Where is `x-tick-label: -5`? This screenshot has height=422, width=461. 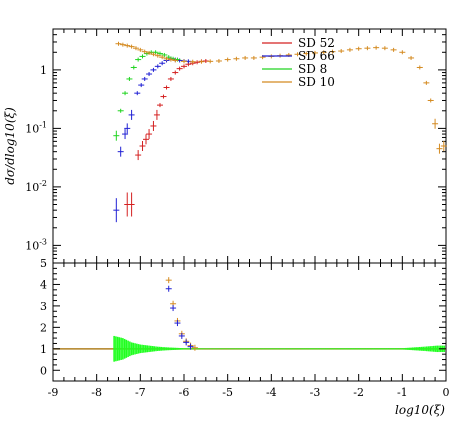
x-tick-label: -5 is located at coordinates (227, 392).